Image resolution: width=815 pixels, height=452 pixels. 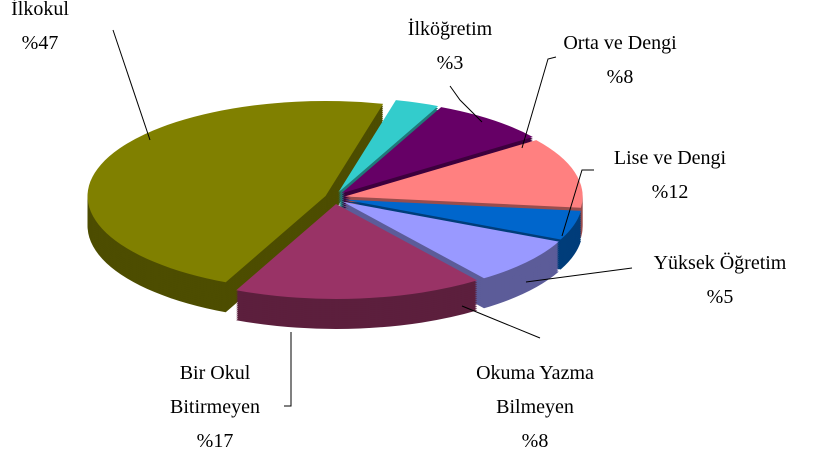 I want to click on value-label: %47, so click(x=40, y=43).